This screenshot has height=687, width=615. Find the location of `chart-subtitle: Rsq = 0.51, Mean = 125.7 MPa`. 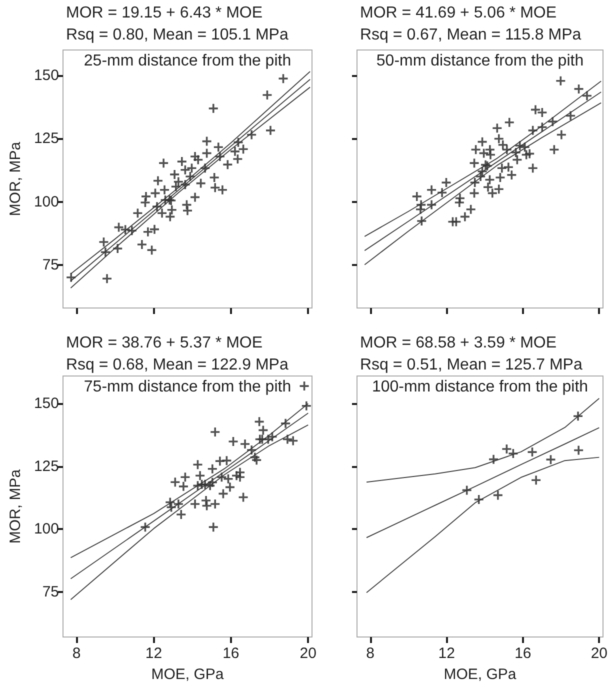

chart-subtitle: Rsq = 0.51, Mean = 125.7 MPa is located at coordinates (471, 365).